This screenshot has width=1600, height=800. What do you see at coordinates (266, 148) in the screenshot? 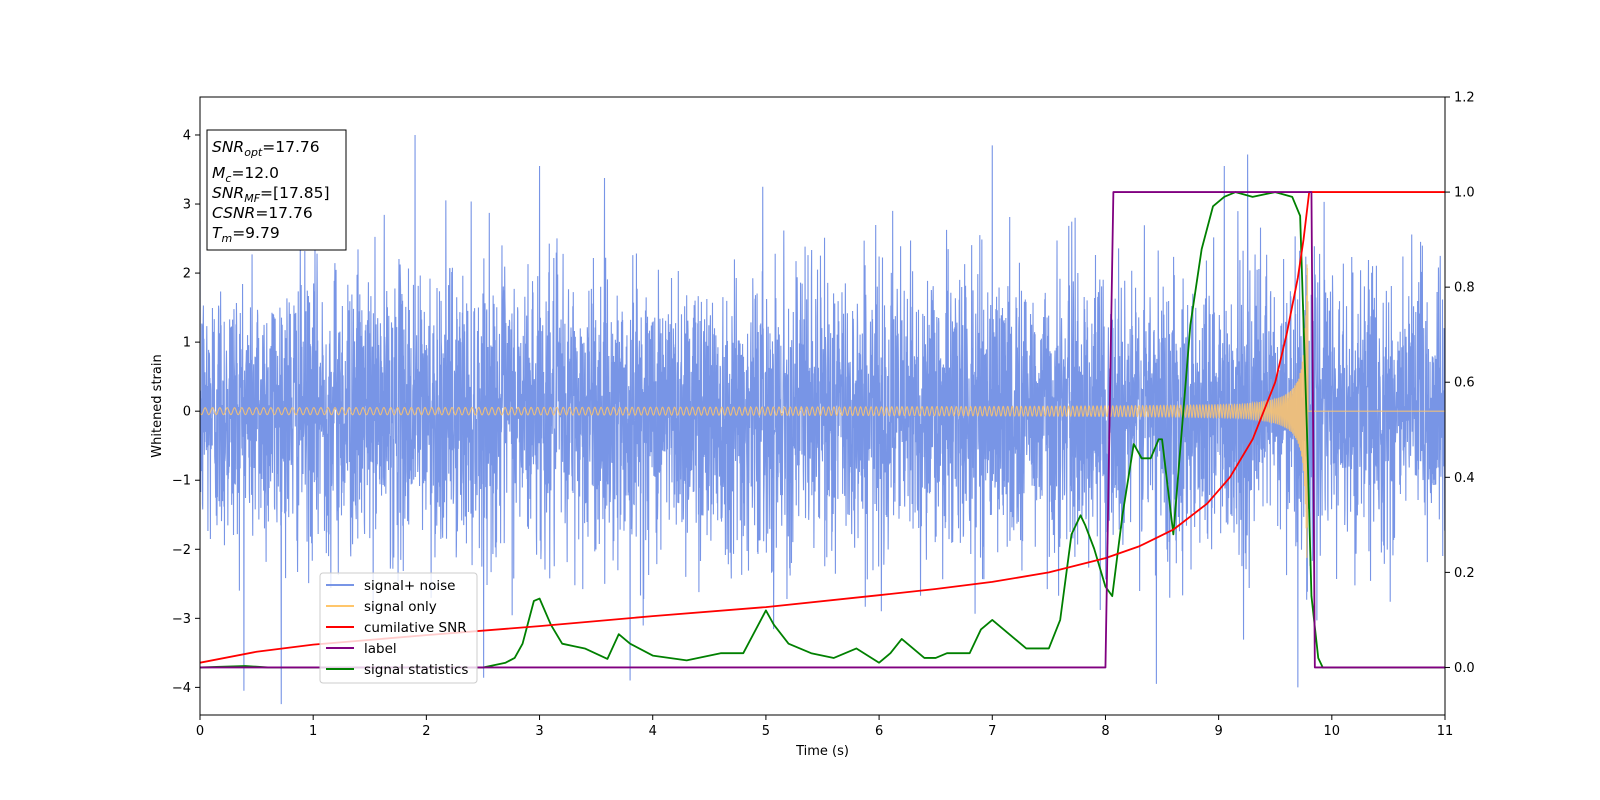
I see `info-snr-opt: SNRopt=17.76` at bounding box center [266, 148].